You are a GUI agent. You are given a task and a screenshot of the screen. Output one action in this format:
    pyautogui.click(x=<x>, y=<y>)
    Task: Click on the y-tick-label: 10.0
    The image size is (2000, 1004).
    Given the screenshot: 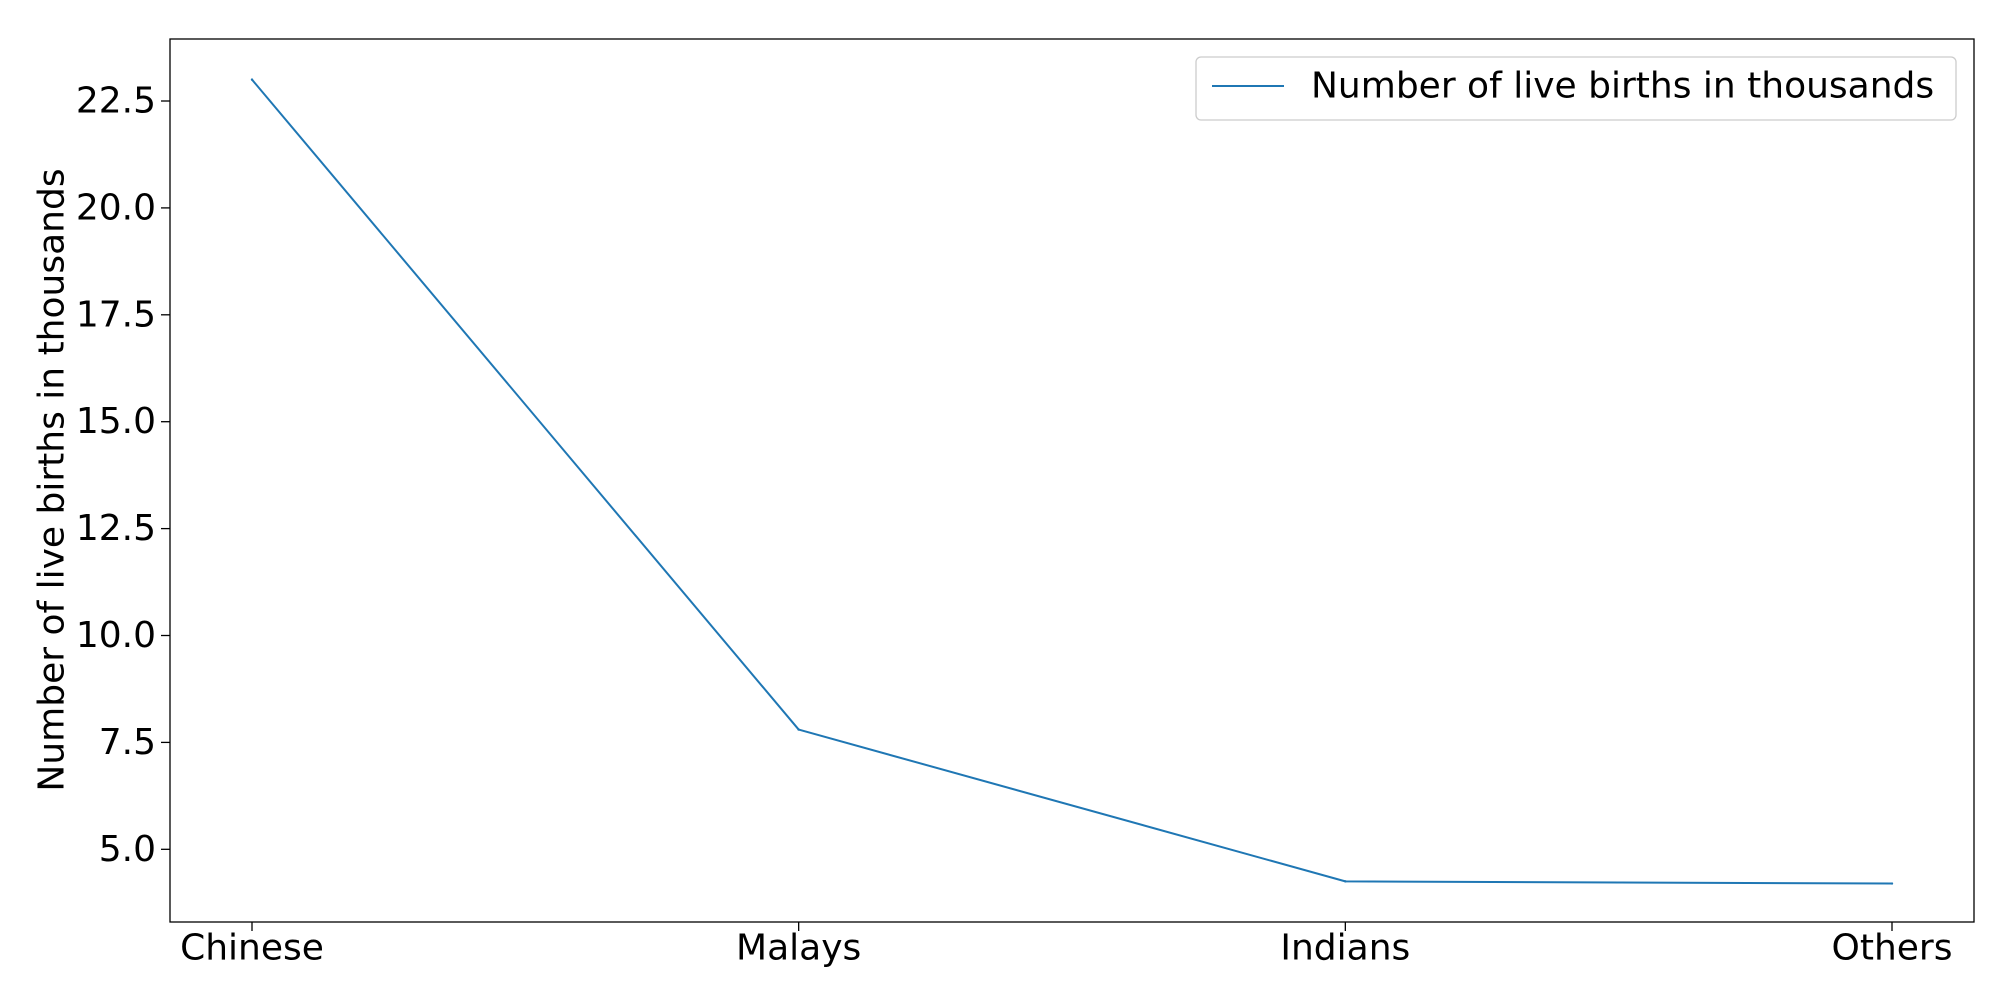 What is the action you would take?
    pyautogui.click(x=116, y=635)
    